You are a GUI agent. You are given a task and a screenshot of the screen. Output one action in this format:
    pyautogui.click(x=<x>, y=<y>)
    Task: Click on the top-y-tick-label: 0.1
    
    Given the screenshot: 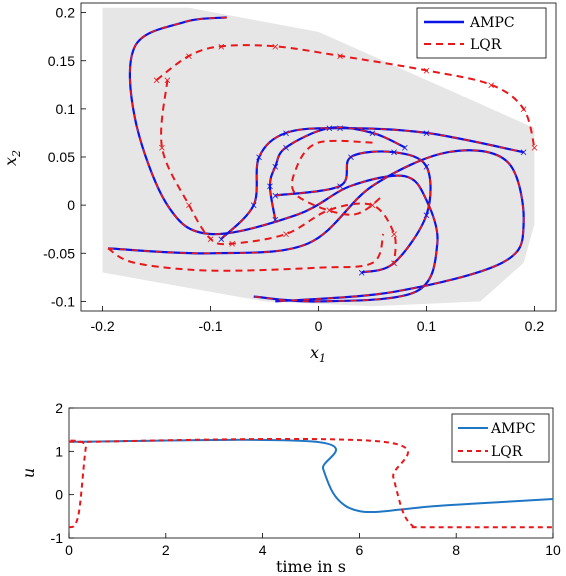 What is the action you would take?
    pyautogui.click(x=66, y=109)
    